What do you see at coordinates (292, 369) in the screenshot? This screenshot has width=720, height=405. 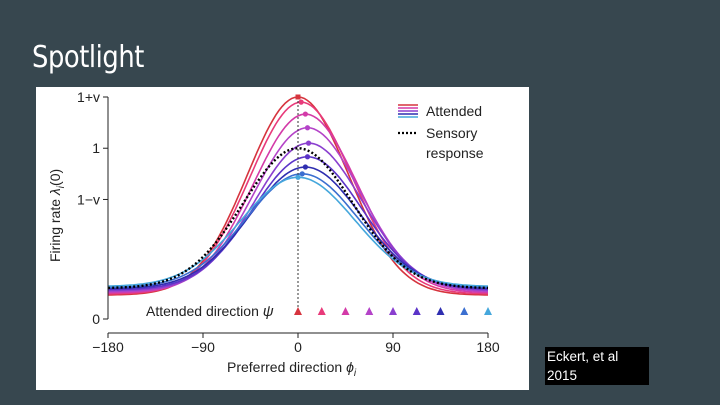 I see `x-axis-label: Preferred direction ϕi` at bounding box center [292, 369].